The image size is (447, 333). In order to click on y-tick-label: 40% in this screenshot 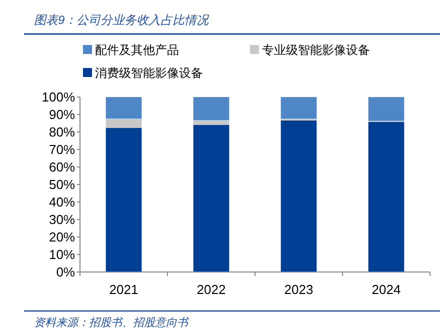, I will do `click(62, 202)`.